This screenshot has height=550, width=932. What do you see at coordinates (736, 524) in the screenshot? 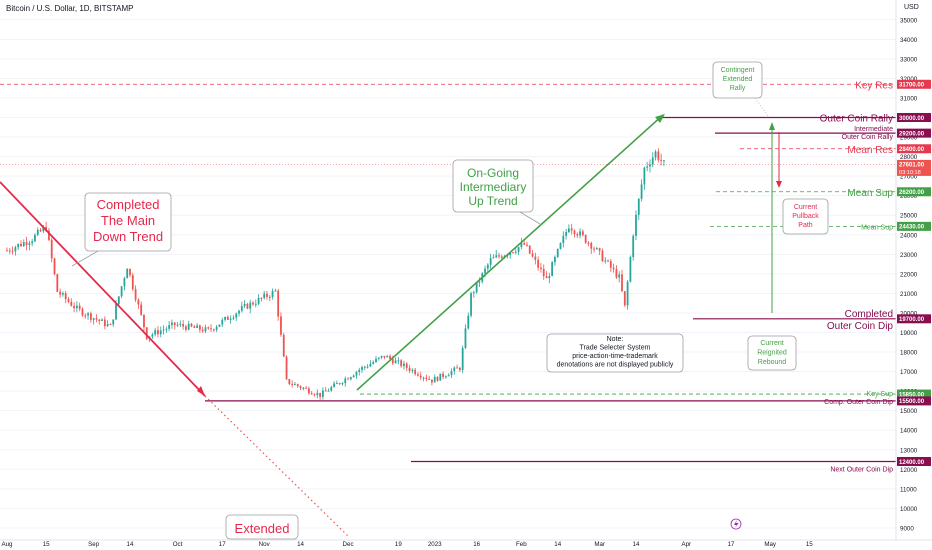
I see `lightning-glyph` at bounding box center [736, 524].